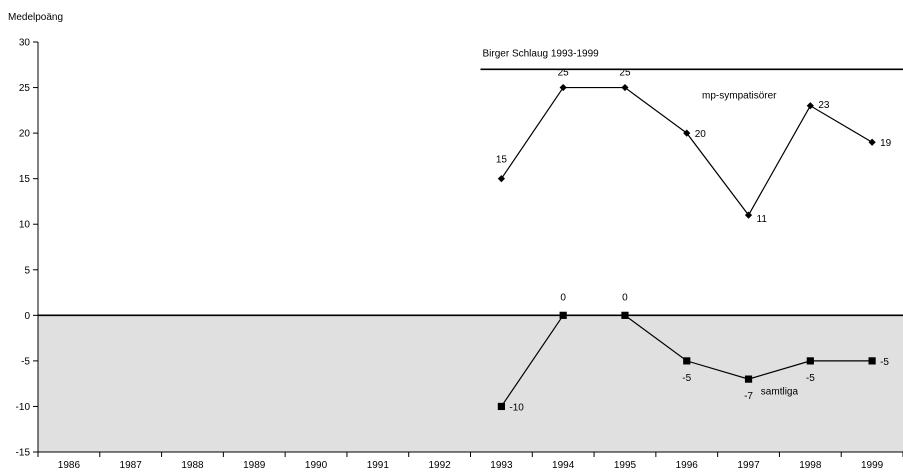 This screenshot has height=475, width=903. Describe the element at coordinates (687, 465) in the screenshot. I see `x-tick-label: 1996` at that location.